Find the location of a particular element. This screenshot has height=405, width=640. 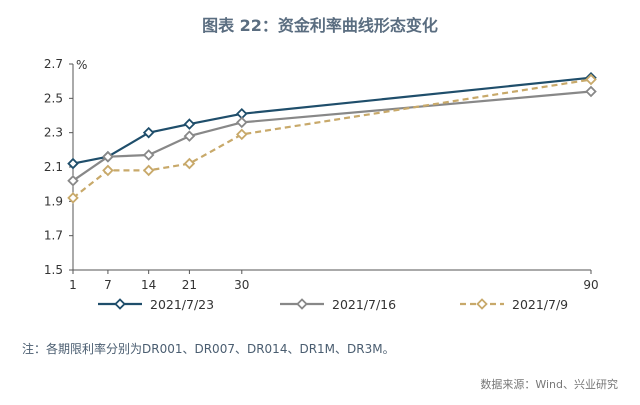

x-tick-label: 30 is located at coordinates (241, 285).